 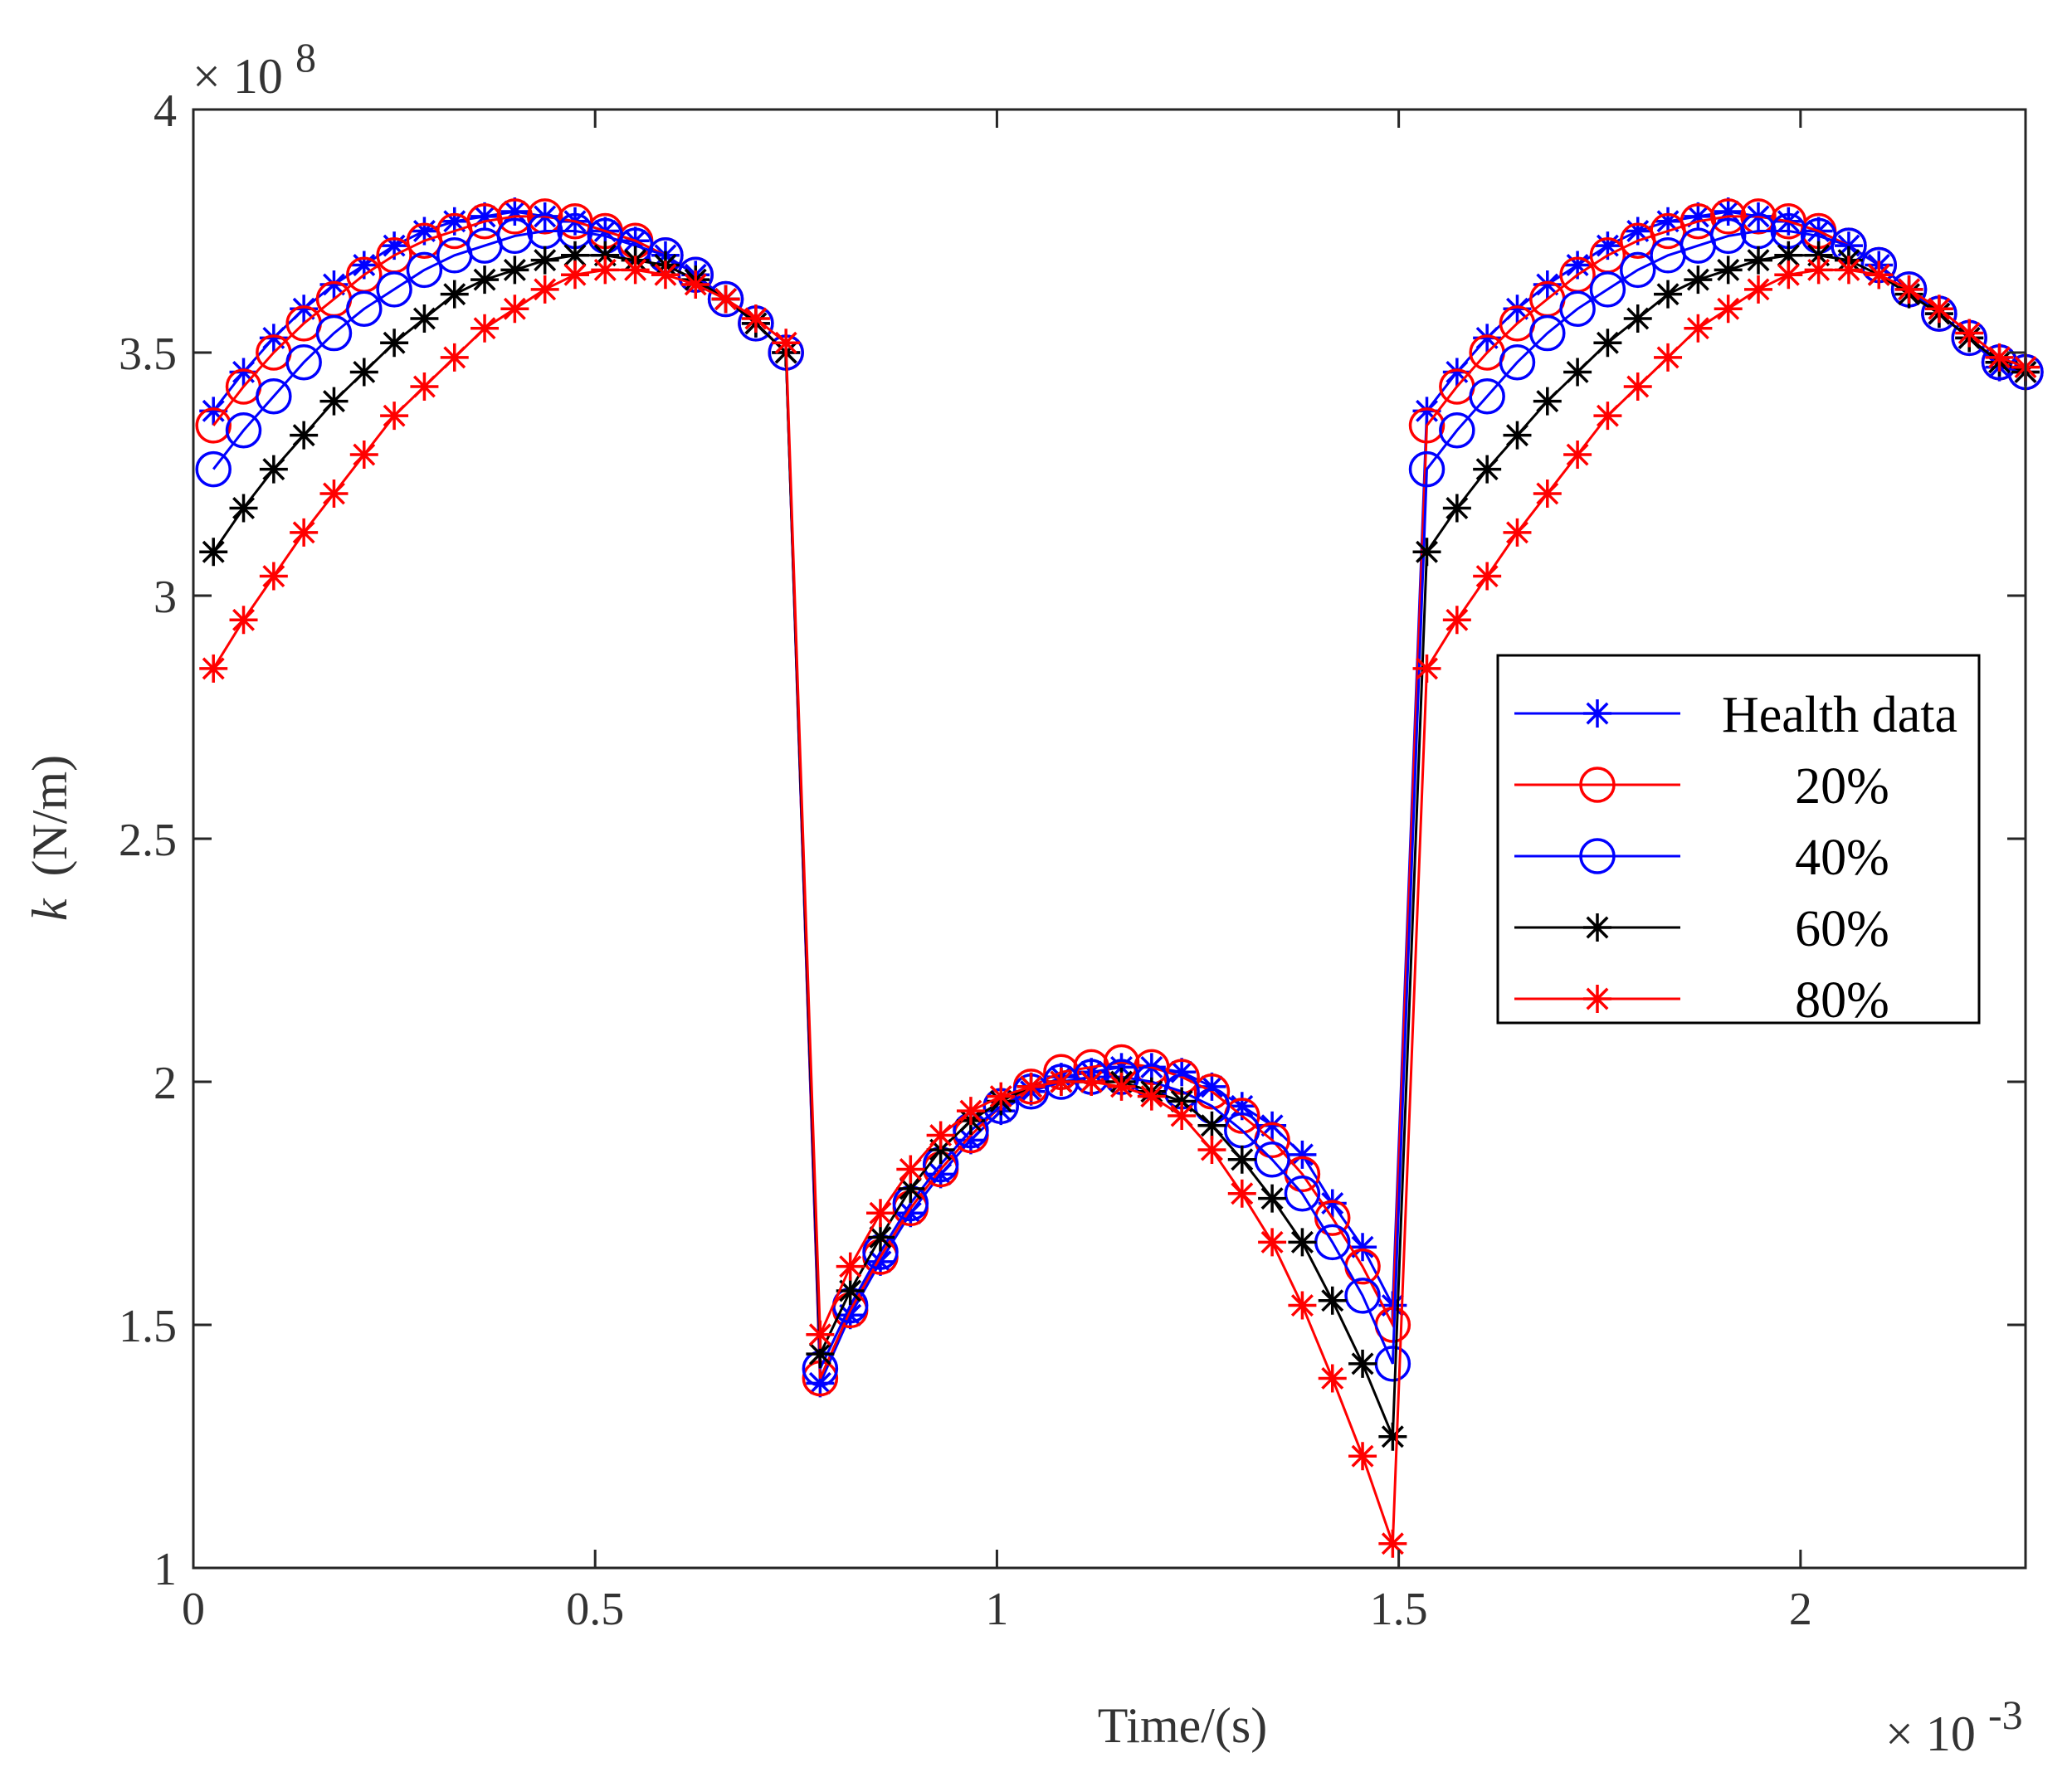 I want to click on legend-label: 80%, so click(x=1842, y=1000).